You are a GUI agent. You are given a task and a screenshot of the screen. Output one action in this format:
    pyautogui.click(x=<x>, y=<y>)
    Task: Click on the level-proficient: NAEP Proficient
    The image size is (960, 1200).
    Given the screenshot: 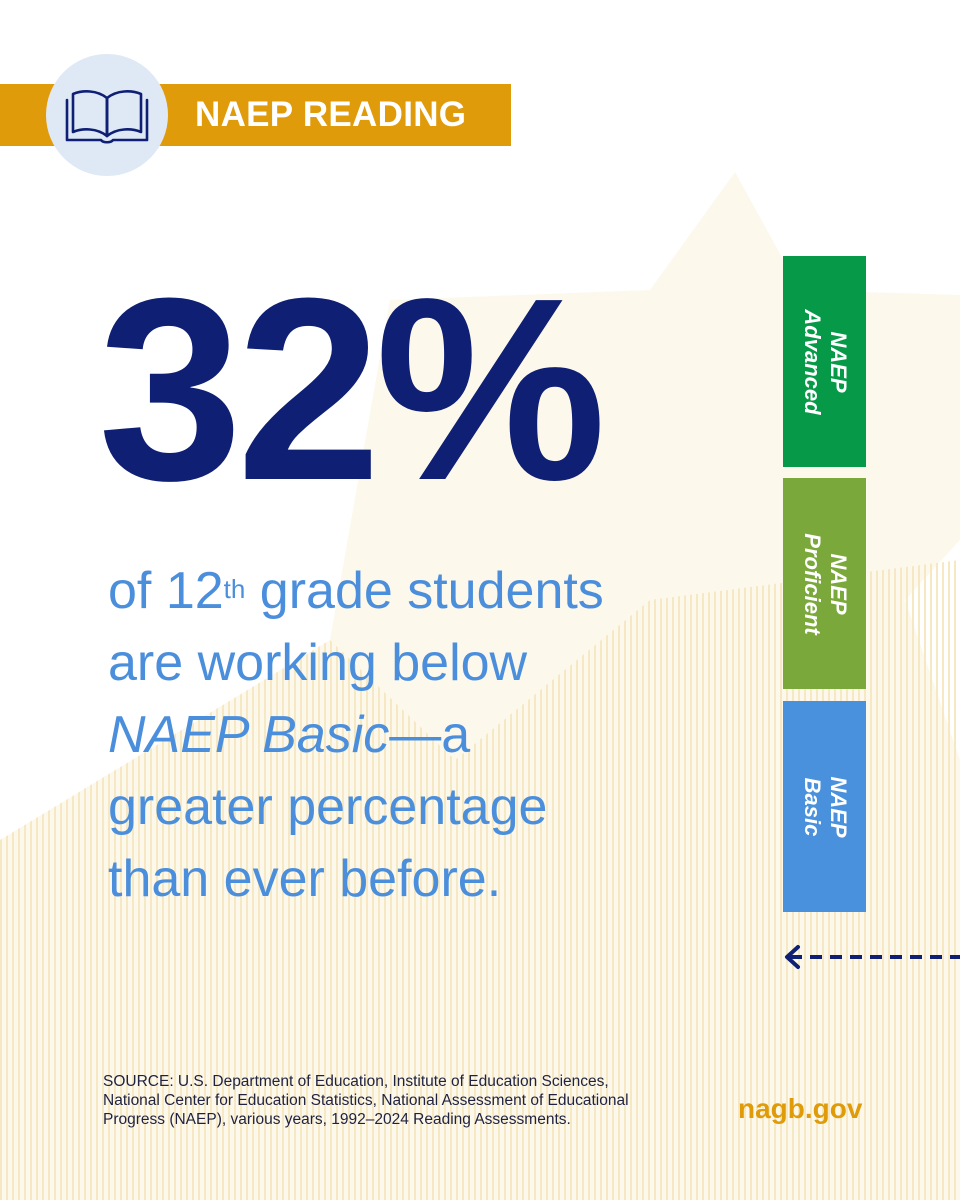 What is the action you would take?
    pyautogui.click(x=824, y=583)
    